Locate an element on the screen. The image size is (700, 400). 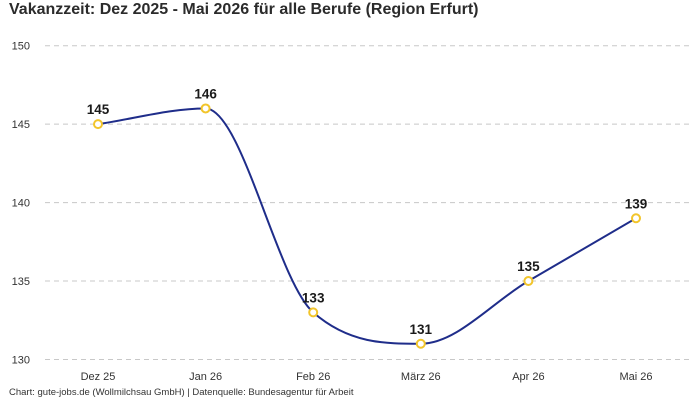
y-tick-label: 150 is located at coordinates (21, 47).